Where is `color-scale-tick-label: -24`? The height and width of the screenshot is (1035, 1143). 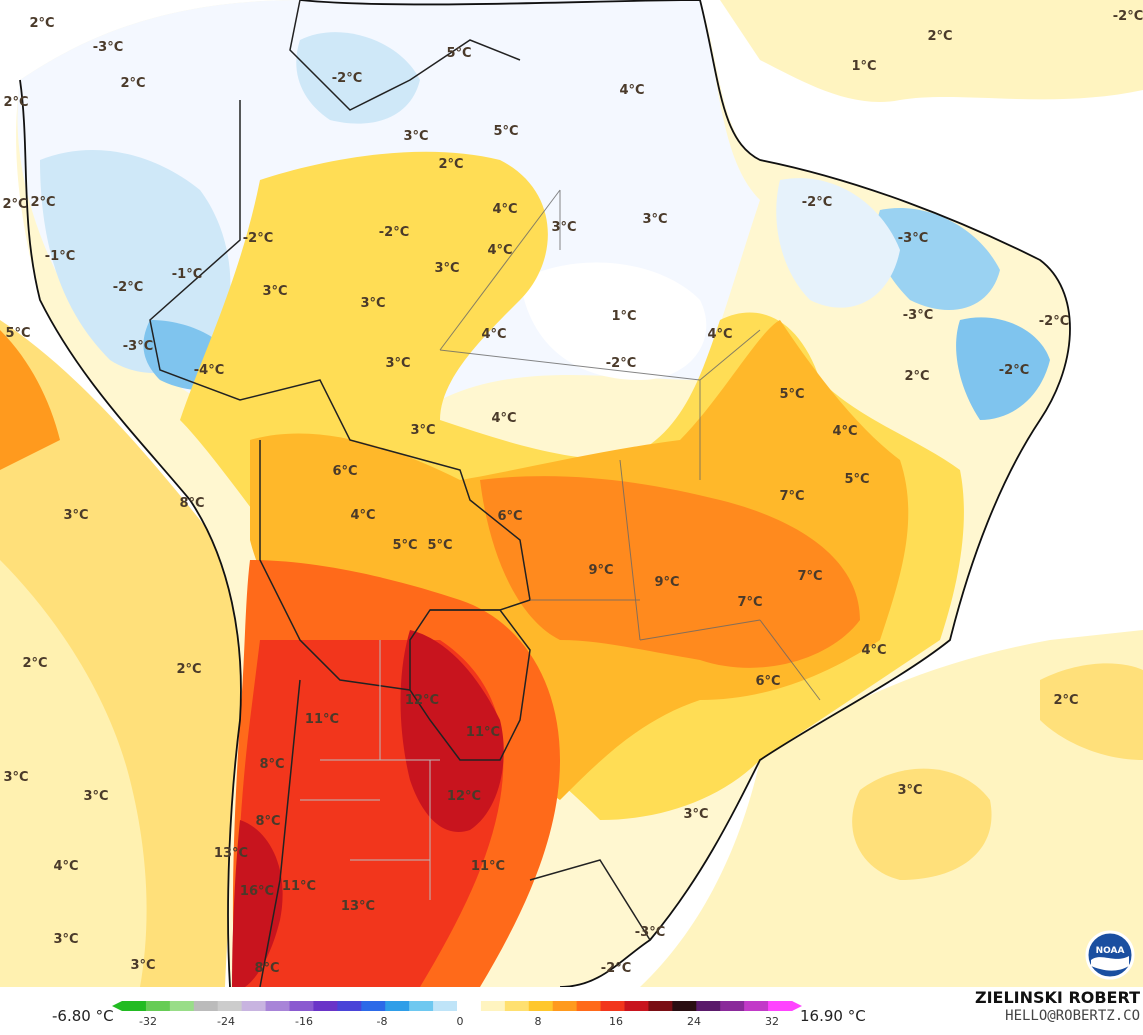
color-scale-tick-label: -24 is located at coordinates (226, 1021).